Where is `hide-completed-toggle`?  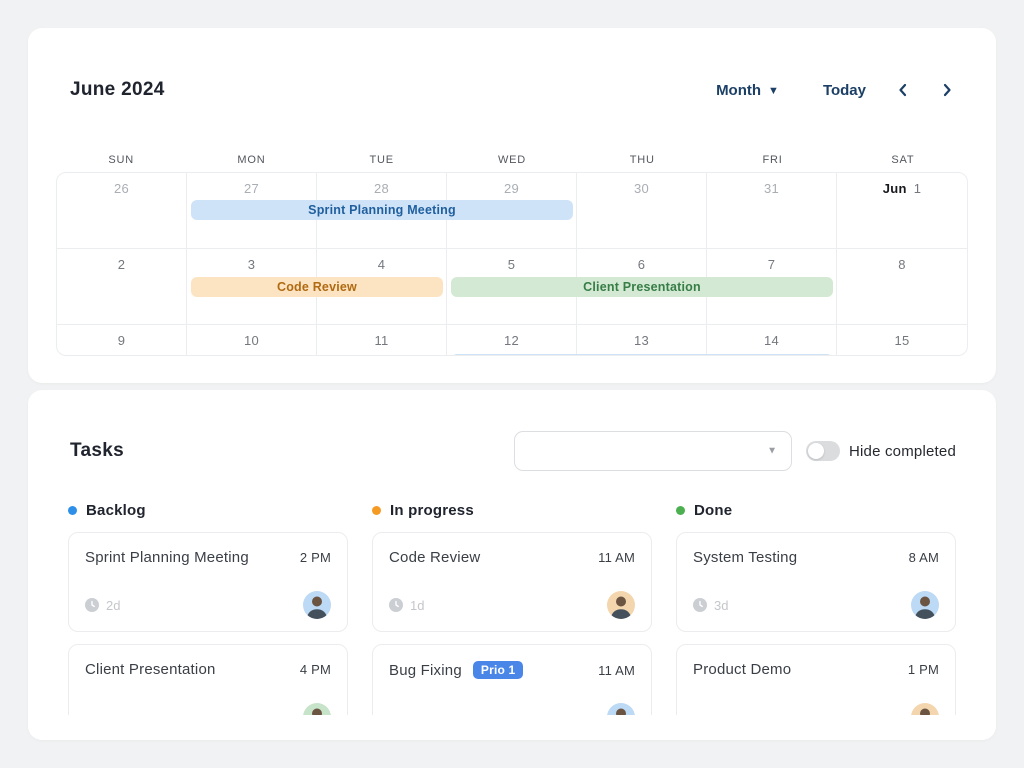
hide-completed-toggle is located at coordinates (822, 451).